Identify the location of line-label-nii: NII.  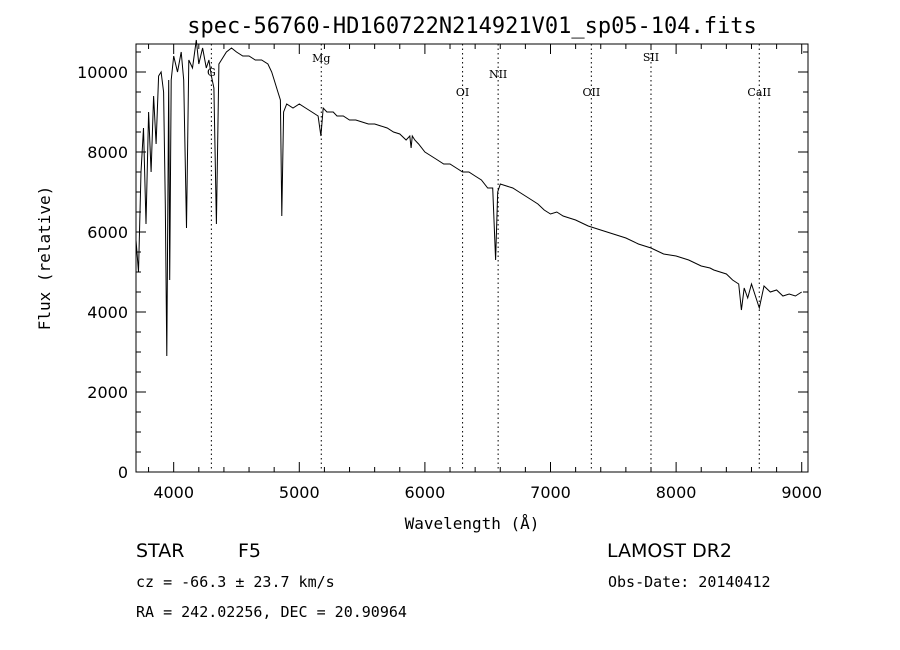
(498, 74).